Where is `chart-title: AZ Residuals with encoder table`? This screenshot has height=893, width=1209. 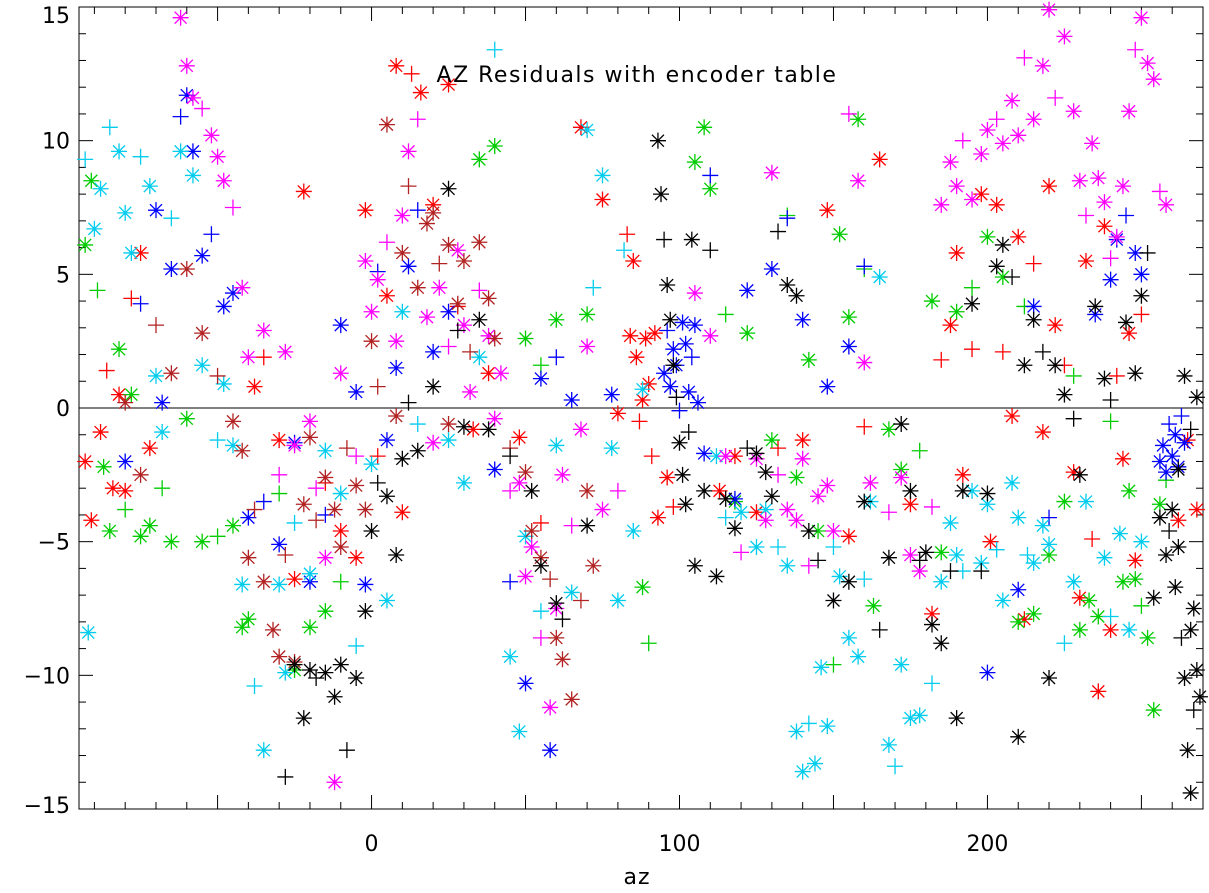
chart-title: AZ Residuals with encoder table is located at coordinates (637, 75).